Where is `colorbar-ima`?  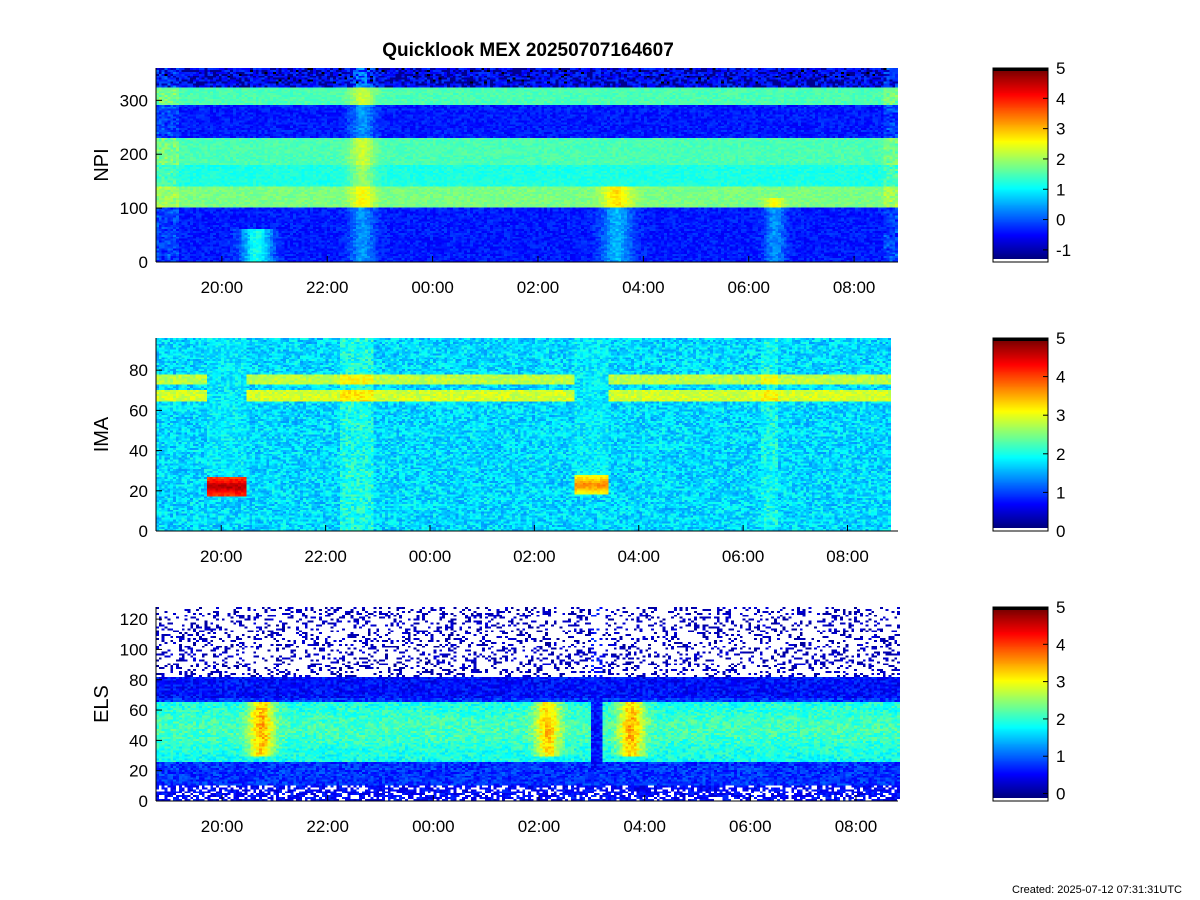 colorbar-ima is located at coordinates (1020, 434).